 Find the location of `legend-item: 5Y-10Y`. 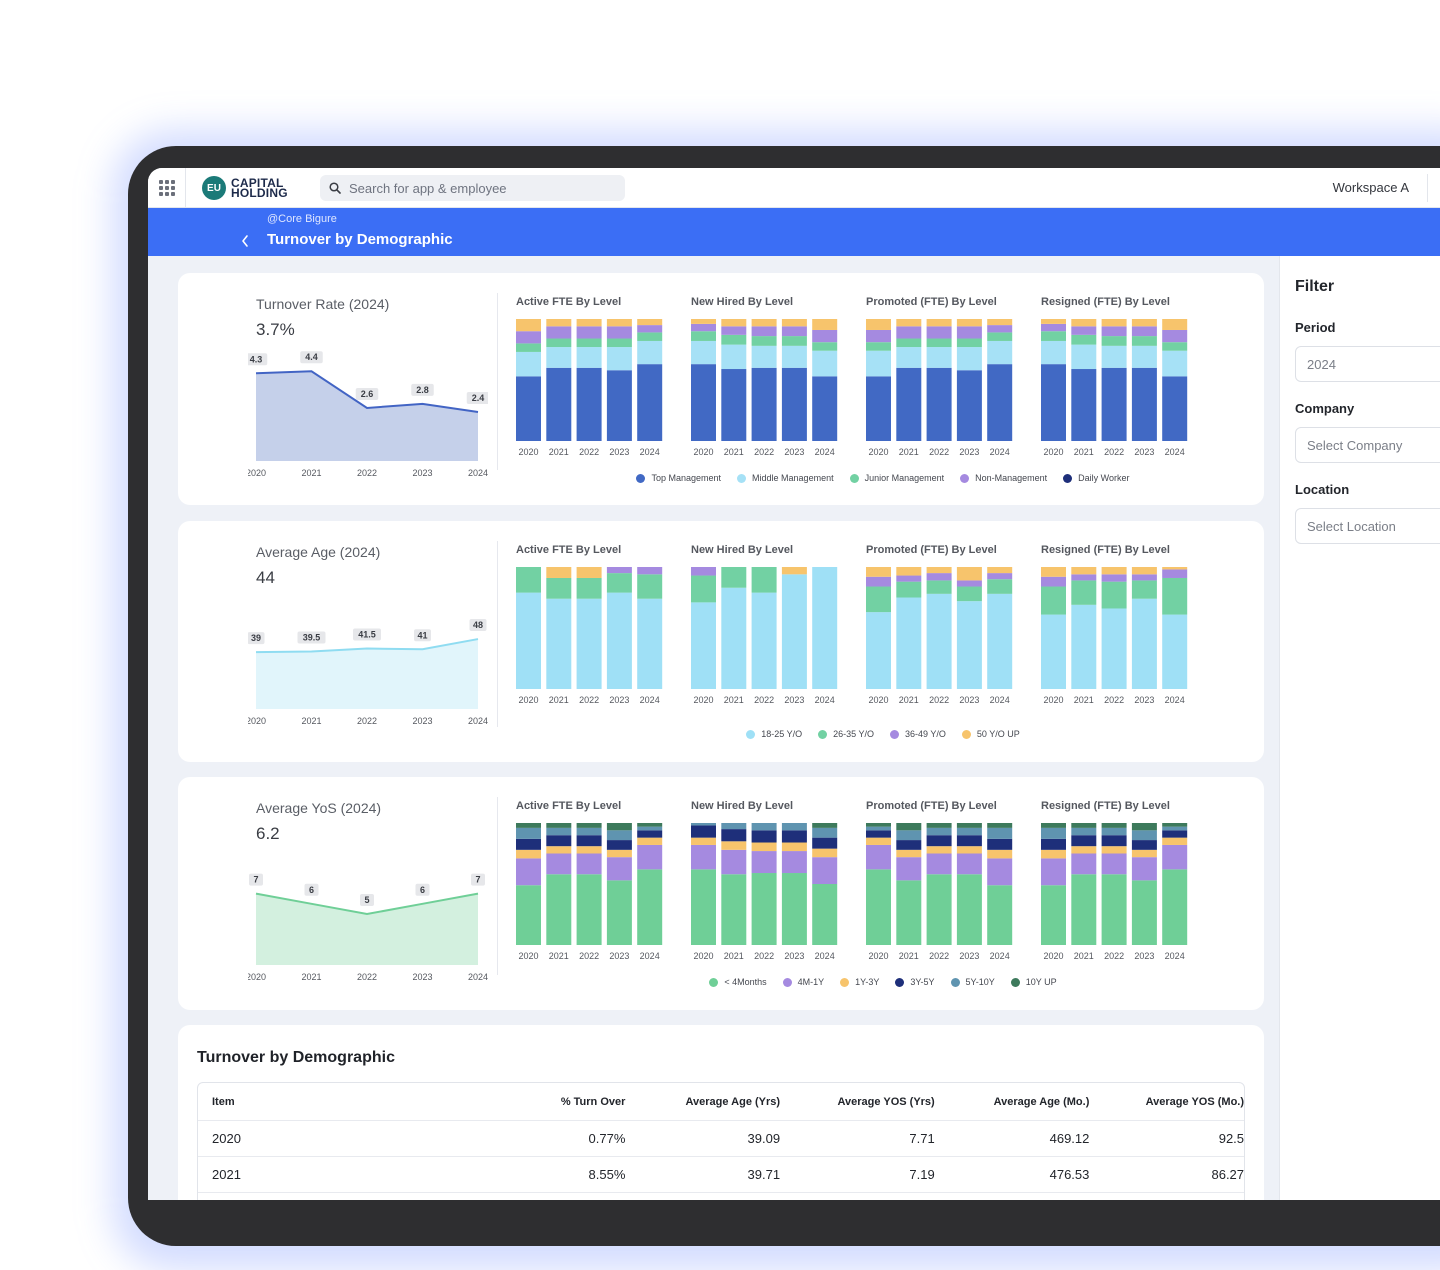

legend-item: 5Y-10Y is located at coordinates (972, 982).